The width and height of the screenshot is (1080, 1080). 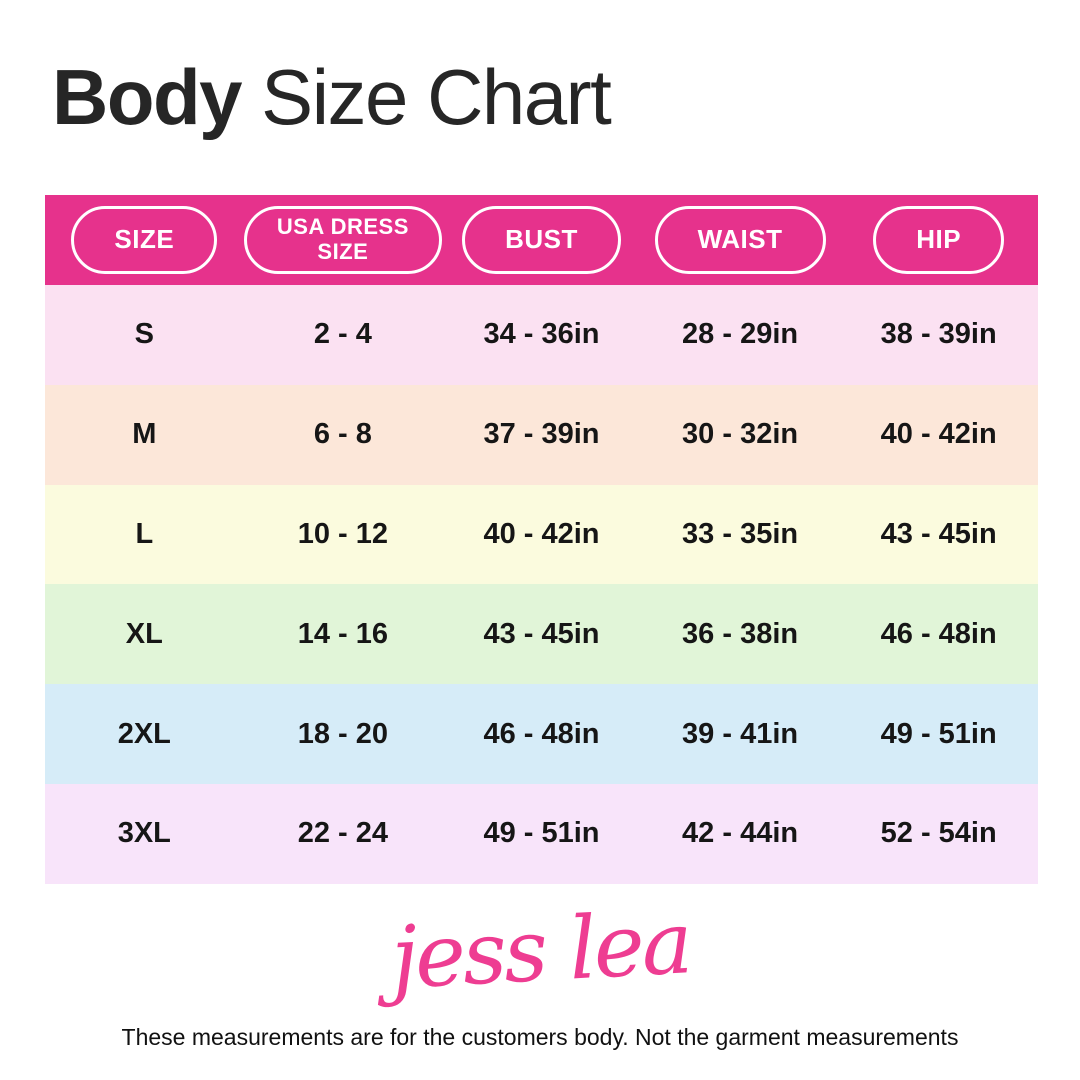 I want to click on cell-waist: 42 - 44in, so click(x=740, y=833).